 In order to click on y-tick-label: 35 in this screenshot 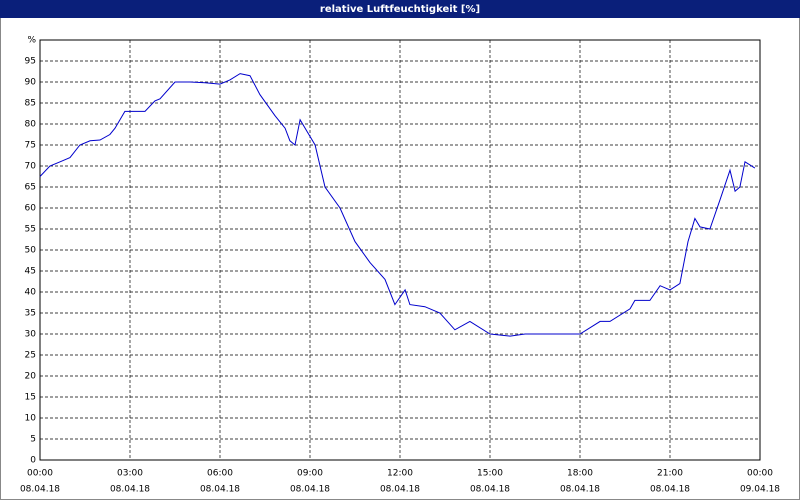, I will do `click(30, 314)`.